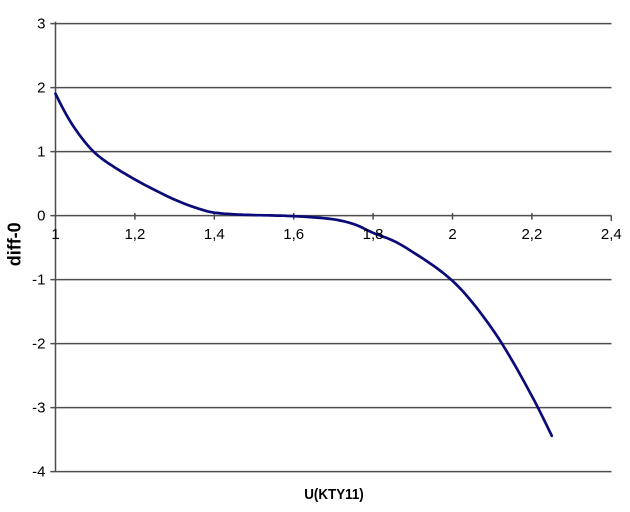 This screenshot has height=512, width=630. I want to click on svg-text: 1,8, so click(373, 234).